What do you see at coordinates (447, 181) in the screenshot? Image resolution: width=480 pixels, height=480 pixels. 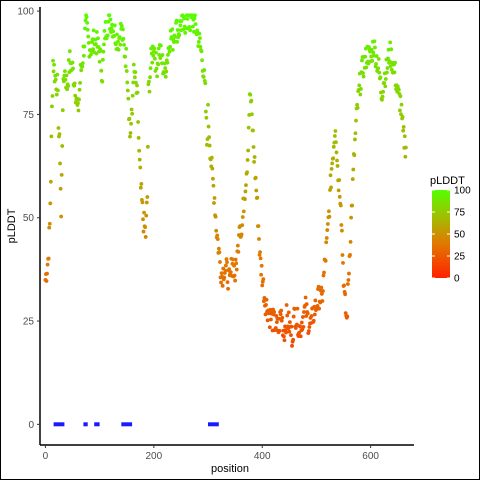 I see `legend-title: pLDDT` at bounding box center [447, 181].